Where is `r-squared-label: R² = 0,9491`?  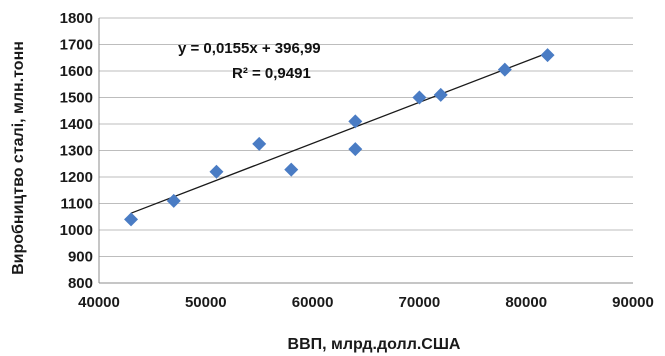
r-squared-label: R² = 0,9491 is located at coordinates (271, 73).